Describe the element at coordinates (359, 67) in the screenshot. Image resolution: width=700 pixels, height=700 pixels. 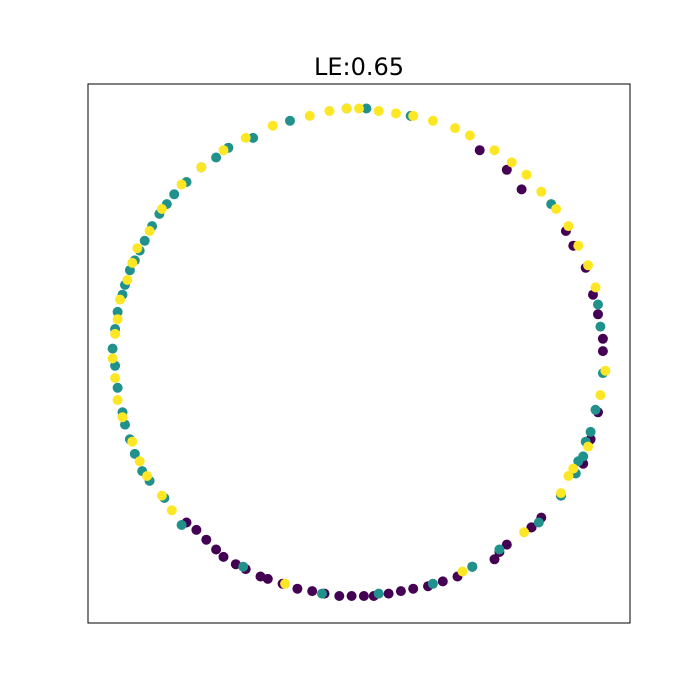
I see `chart-title: LE:0.65` at that location.